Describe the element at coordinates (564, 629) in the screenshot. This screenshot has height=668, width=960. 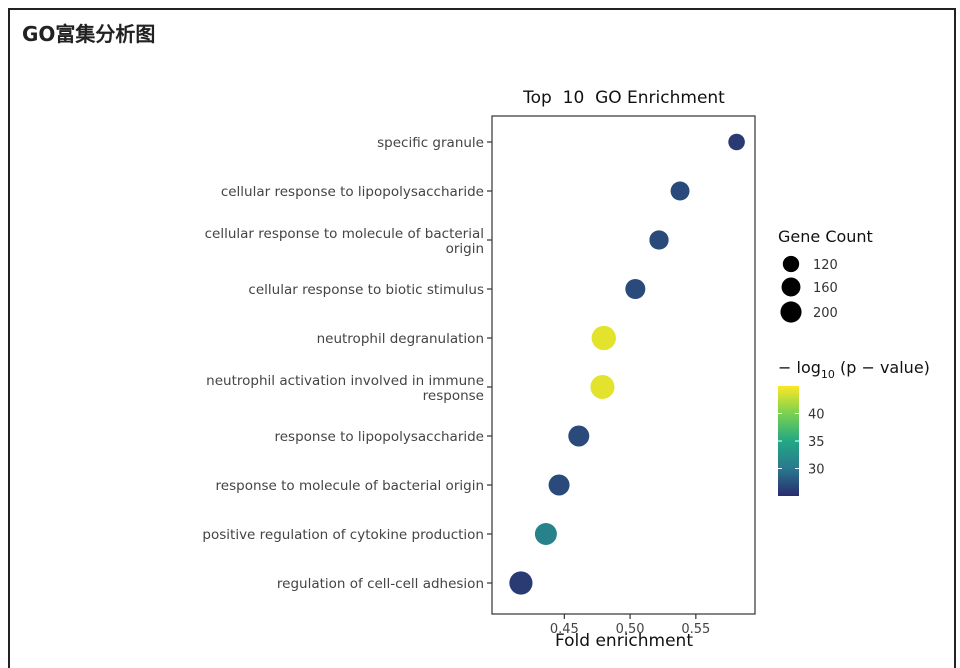
I see `x-tick-label: 0.45` at that location.